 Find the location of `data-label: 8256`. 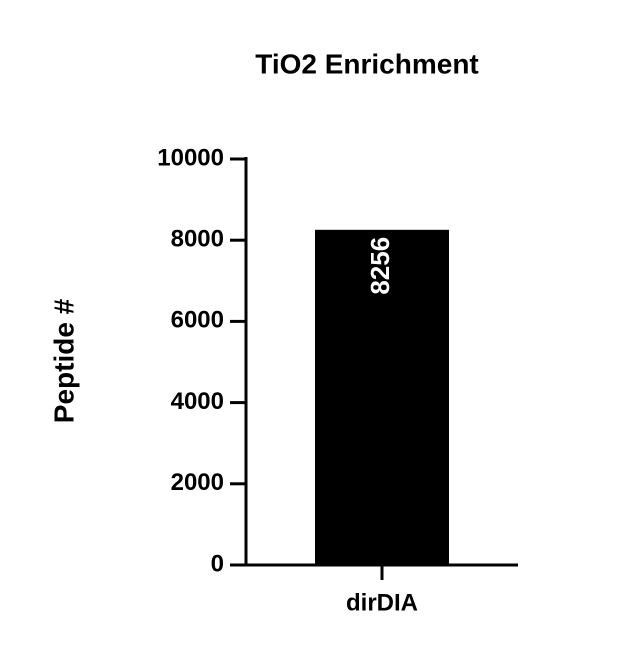

data-label: 8256 is located at coordinates (380, 266).